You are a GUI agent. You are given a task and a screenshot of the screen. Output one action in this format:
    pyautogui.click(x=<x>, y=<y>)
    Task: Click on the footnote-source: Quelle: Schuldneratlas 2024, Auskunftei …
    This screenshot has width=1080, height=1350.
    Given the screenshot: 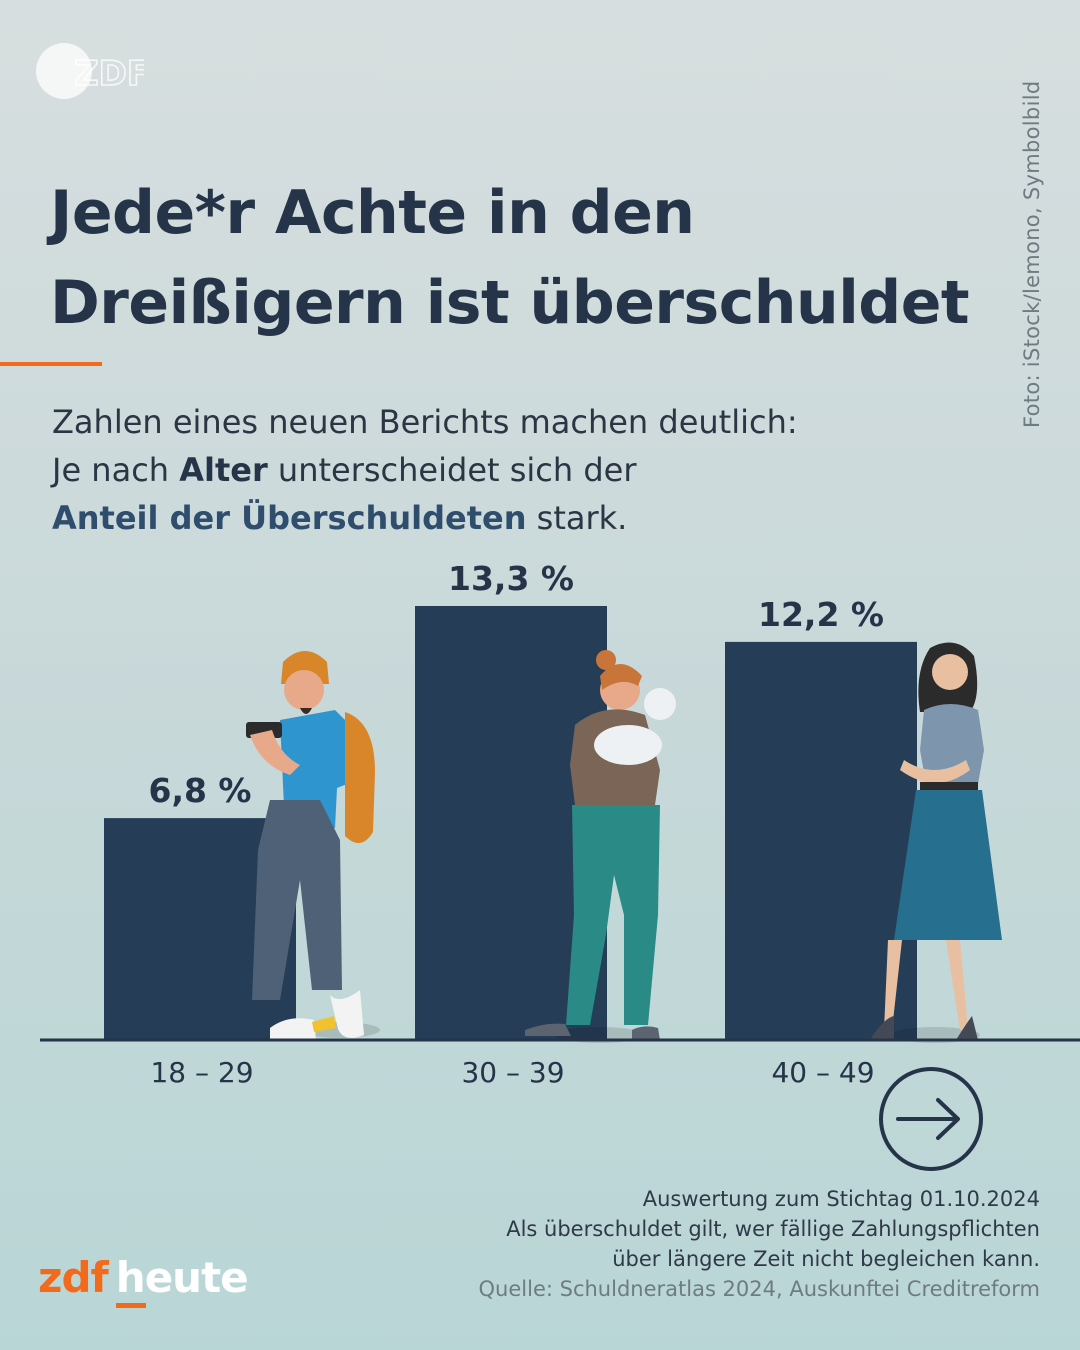 What is the action you would take?
    pyautogui.click(x=759, y=1289)
    